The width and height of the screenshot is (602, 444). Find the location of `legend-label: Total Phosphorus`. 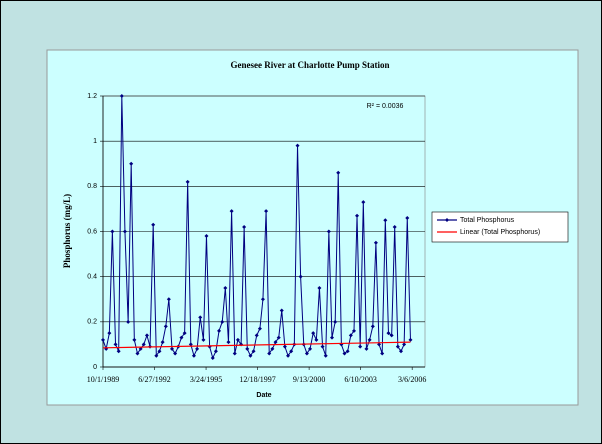

legend-label: Total Phosphorus is located at coordinates (487, 220).